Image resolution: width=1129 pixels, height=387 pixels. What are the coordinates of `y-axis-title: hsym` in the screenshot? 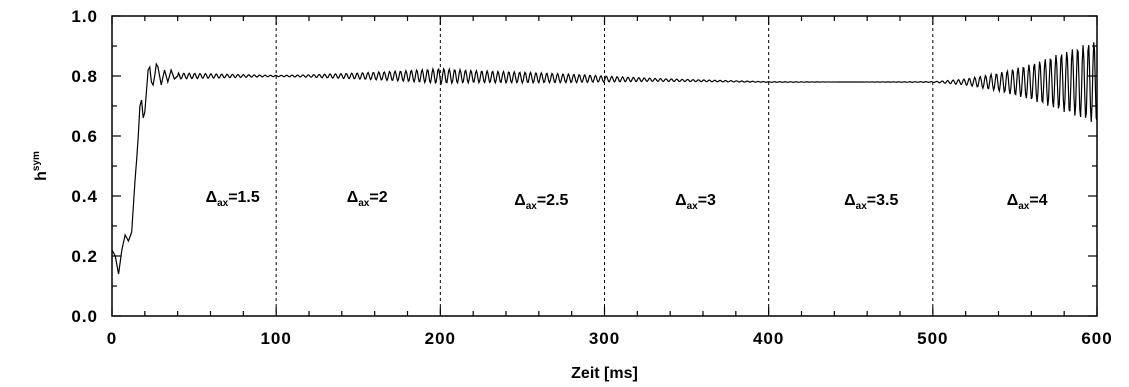 It's located at (40, 166).